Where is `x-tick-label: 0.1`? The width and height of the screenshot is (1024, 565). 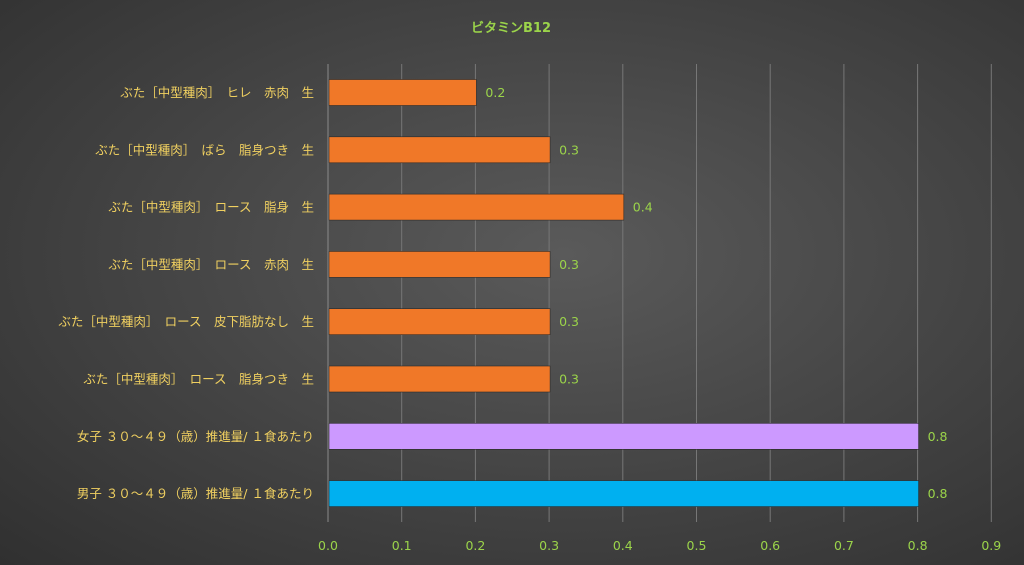
x-tick-label: 0.1 is located at coordinates (402, 545).